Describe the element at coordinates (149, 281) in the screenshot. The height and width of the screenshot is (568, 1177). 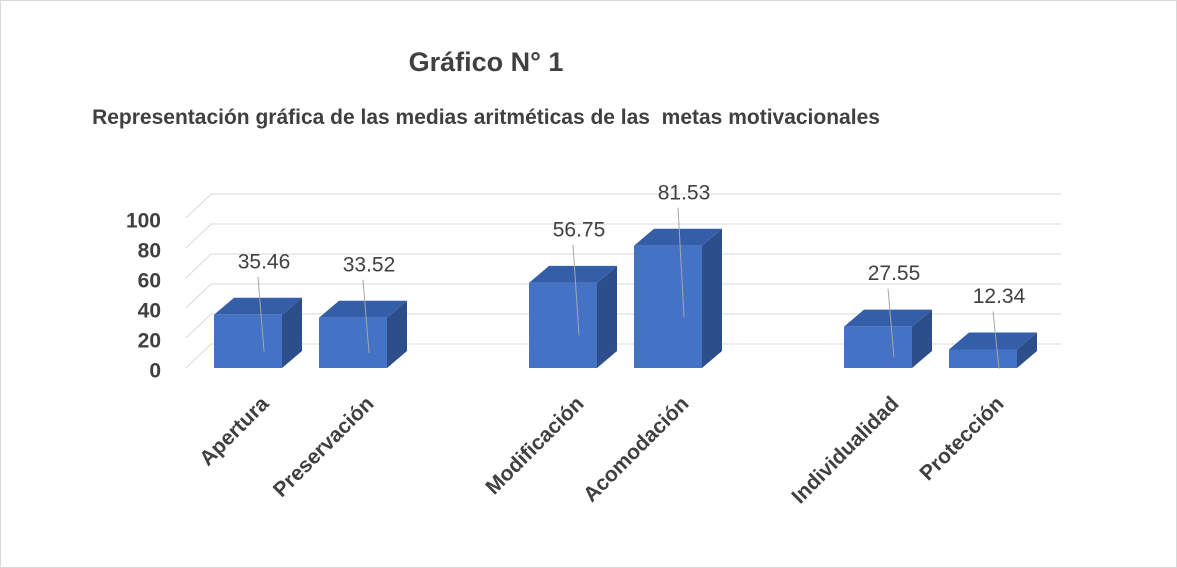
I see `y-tick-label: 60` at that location.